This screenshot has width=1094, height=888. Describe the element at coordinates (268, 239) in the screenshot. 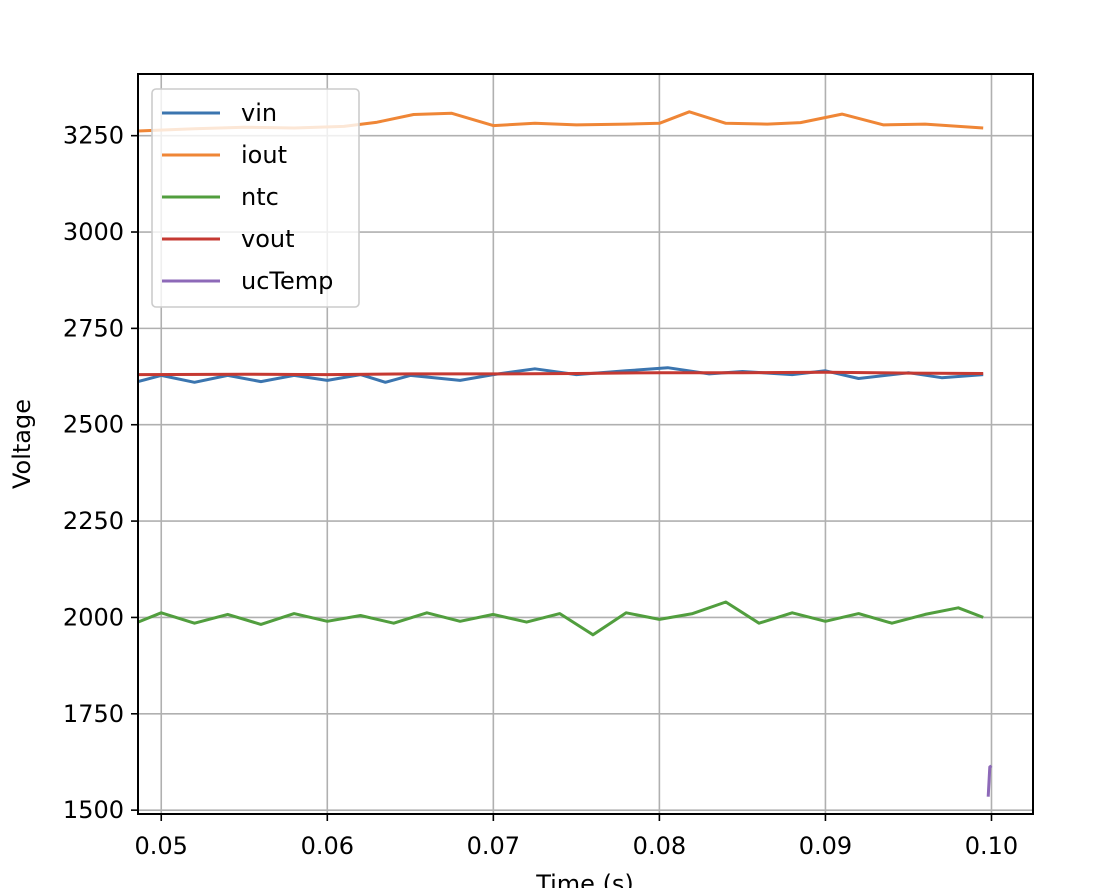

I see `legend-label: vout` at that location.